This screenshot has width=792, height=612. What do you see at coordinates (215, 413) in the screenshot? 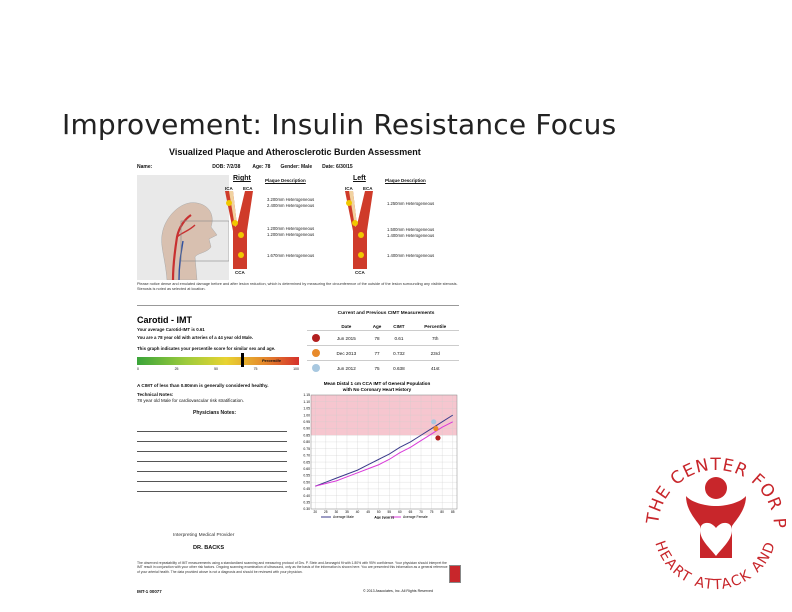
I see `physician-notes-heading: Physicians Notes:` at bounding box center [215, 413].